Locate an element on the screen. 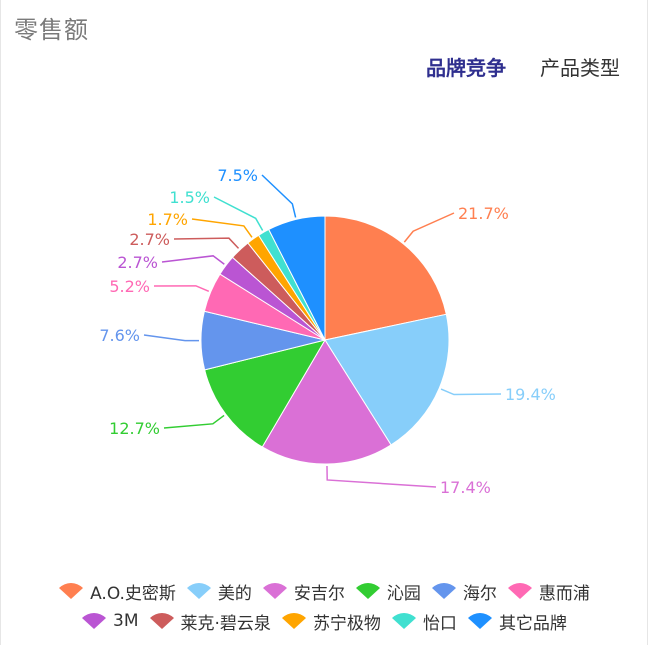 This screenshot has width=650, height=645. legend-label: 沁园 is located at coordinates (403, 593).